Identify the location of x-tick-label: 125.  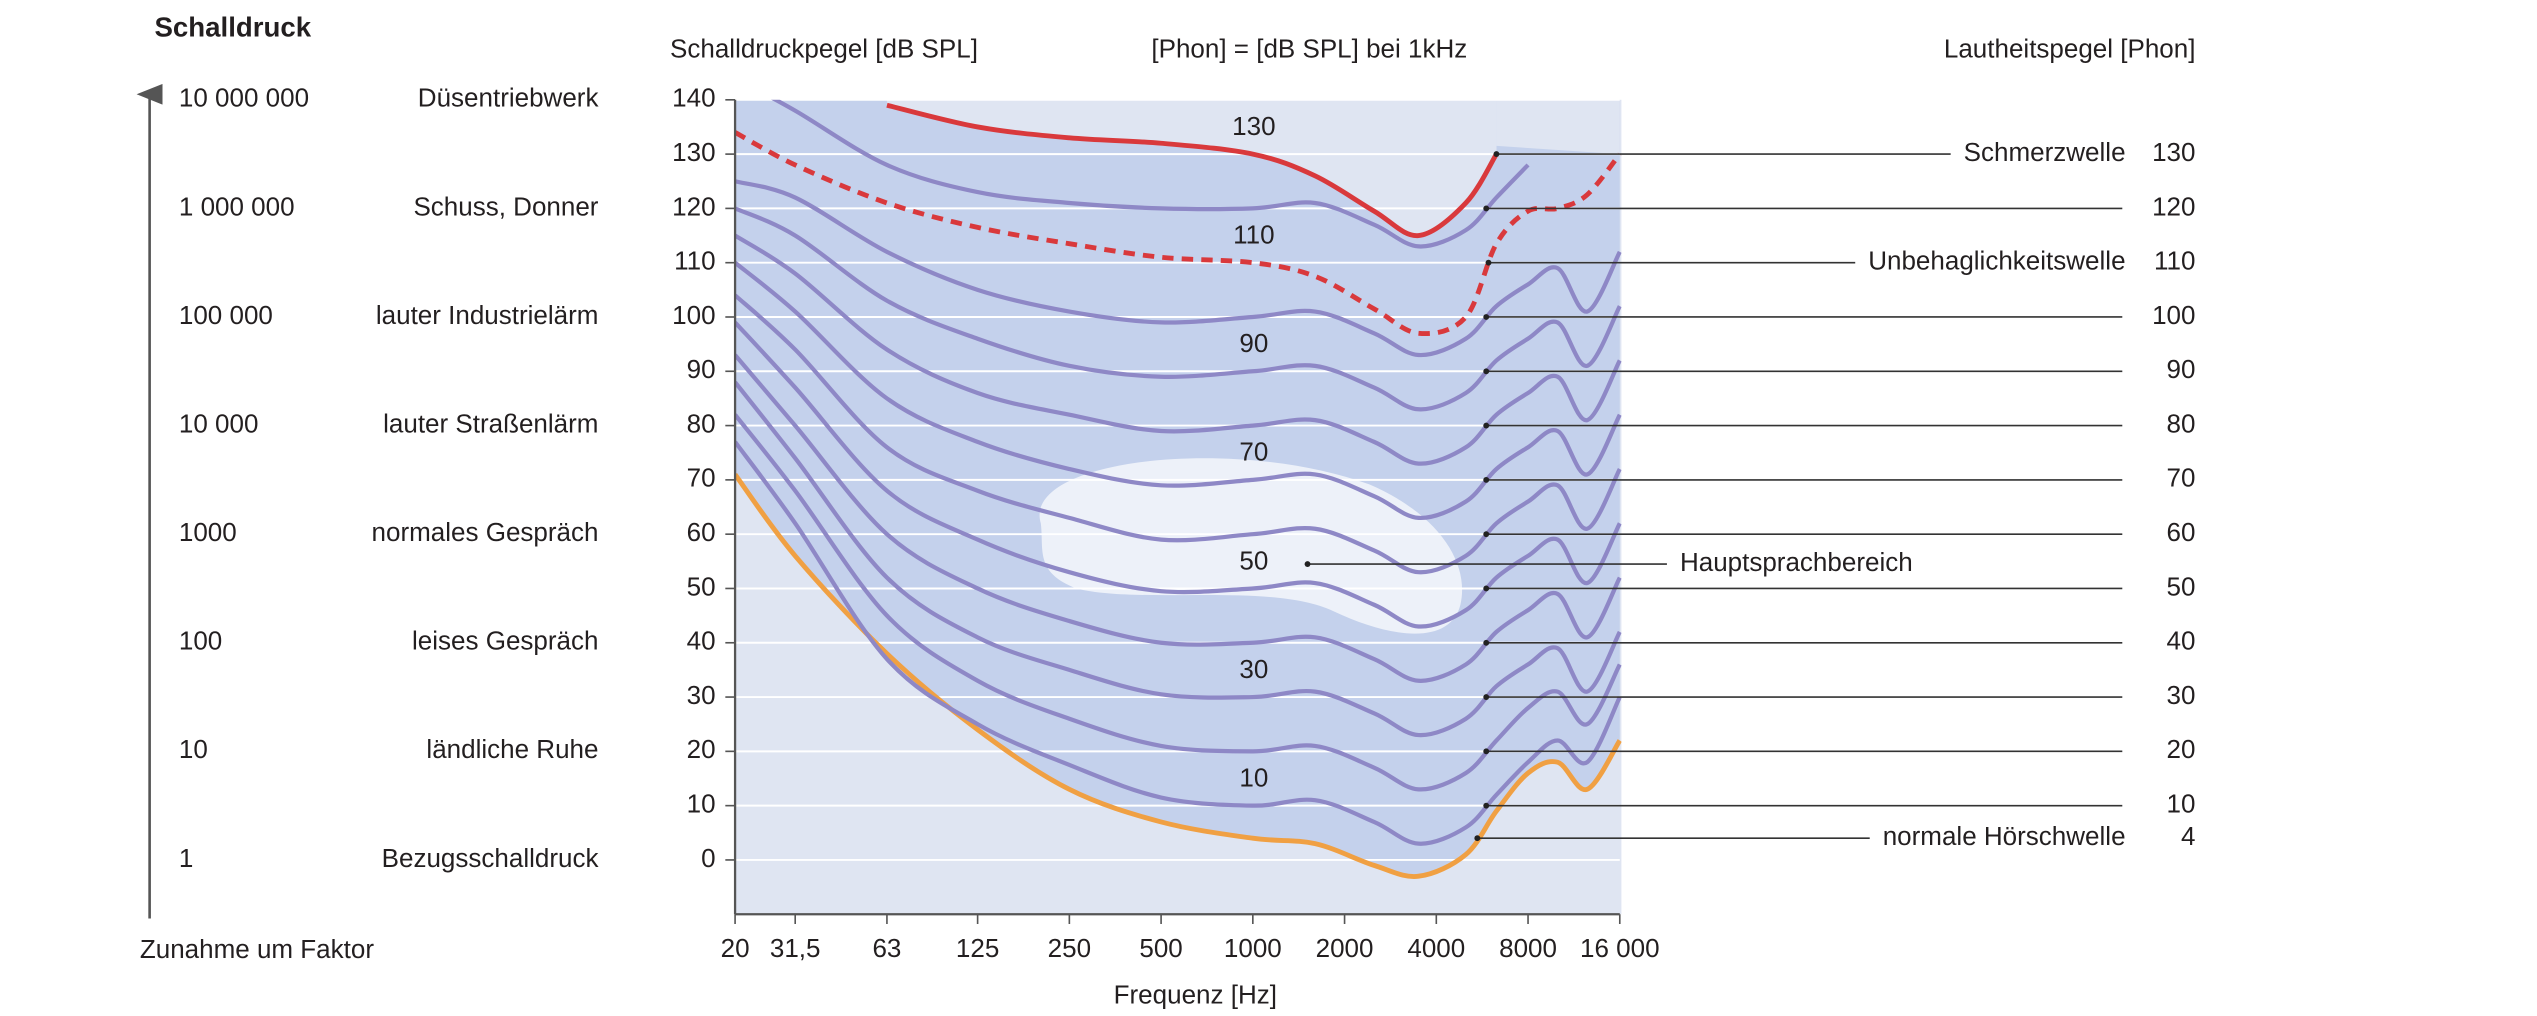
(977, 948).